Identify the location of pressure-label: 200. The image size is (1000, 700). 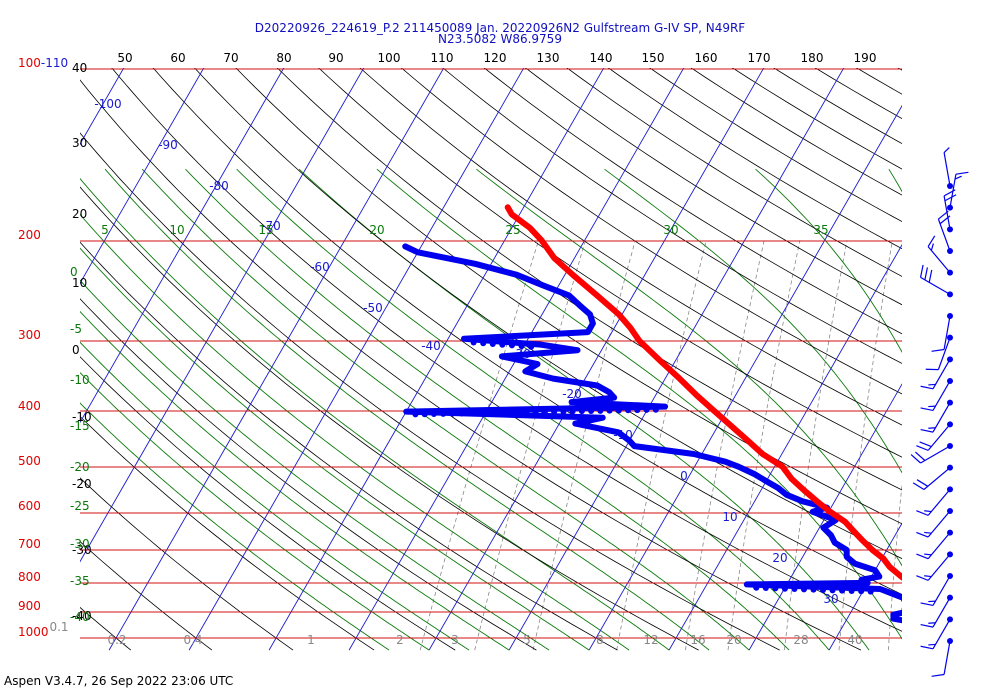
(29, 235).